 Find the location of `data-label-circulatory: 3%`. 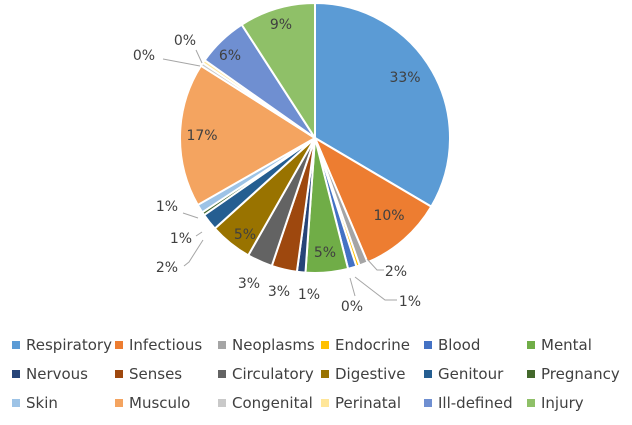

data-label-circulatory: 3% is located at coordinates (249, 284).